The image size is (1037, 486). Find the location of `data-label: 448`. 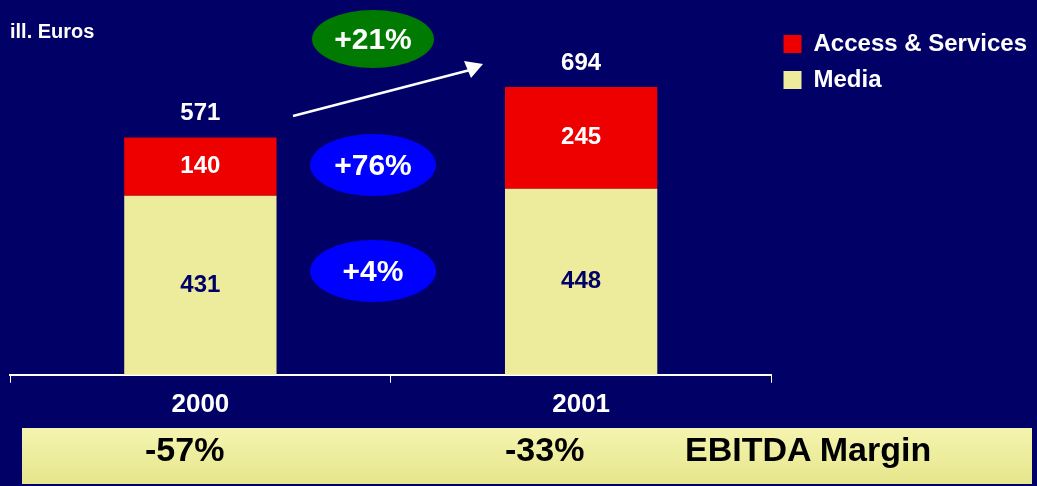

data-label: 448 is located at coordinates (581, 280).